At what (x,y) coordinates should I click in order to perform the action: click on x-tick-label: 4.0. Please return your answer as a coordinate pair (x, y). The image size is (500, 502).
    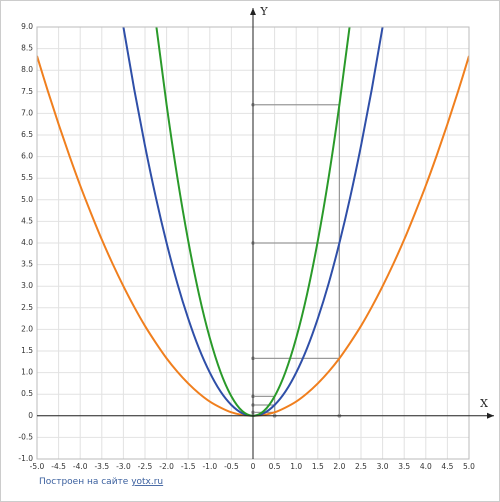
    Looking at the image, I should click on (426, 466).